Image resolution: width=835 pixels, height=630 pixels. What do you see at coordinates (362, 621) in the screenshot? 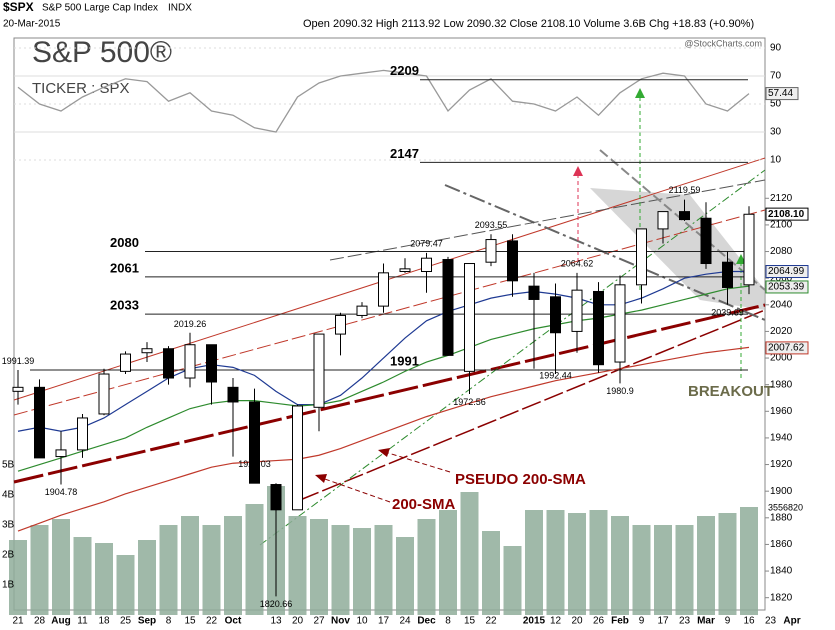
I see `x-tick-label: 10` at bounding box center [362, 621].